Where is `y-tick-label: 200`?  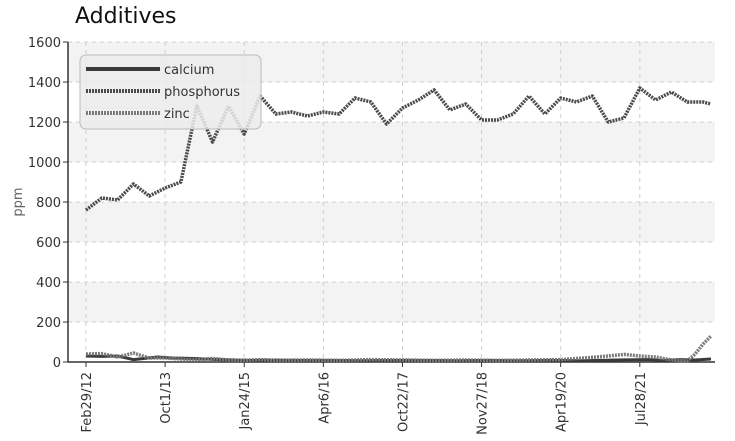 y-tick-label: 200 is located at coordinates (48, 323).